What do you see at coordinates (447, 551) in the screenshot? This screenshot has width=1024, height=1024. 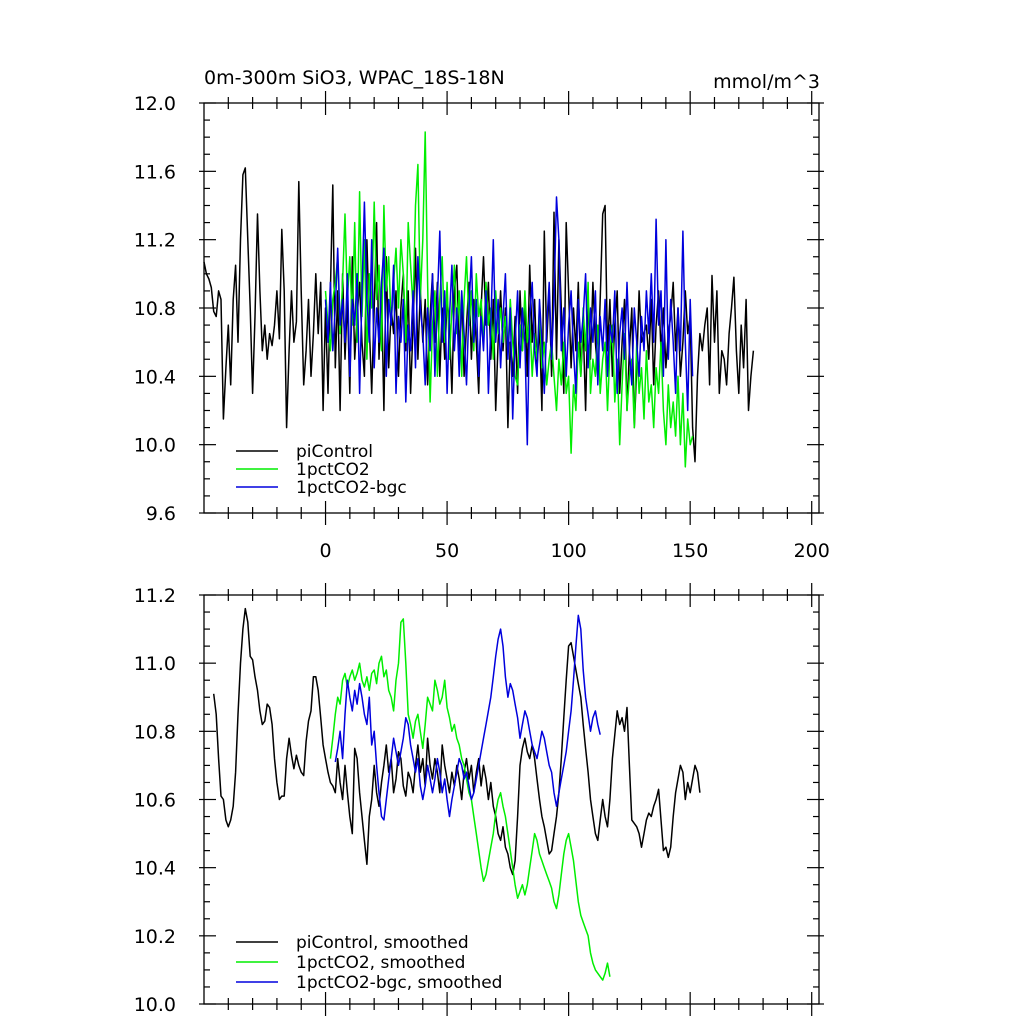 I see `x-tick-label: 50` at bounding box center [447, 551].